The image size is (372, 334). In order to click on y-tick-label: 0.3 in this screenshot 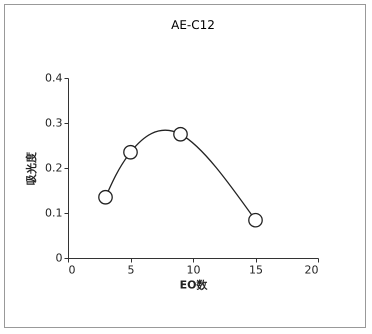, I will do `click(53, 123)`.